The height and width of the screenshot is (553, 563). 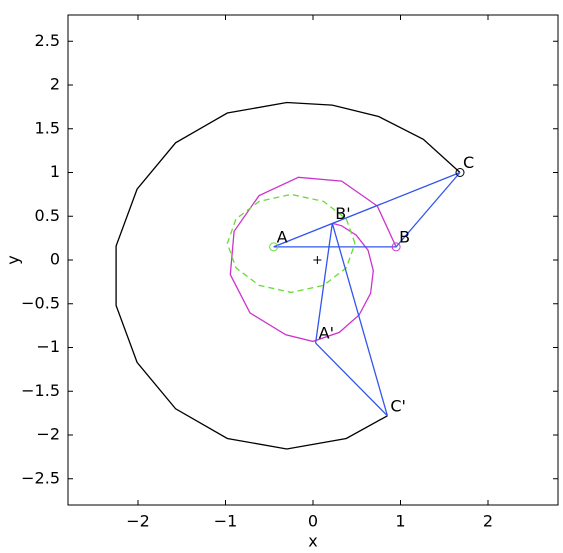 I want to click on y-tick-label: 2, so click(x=55, y=84).